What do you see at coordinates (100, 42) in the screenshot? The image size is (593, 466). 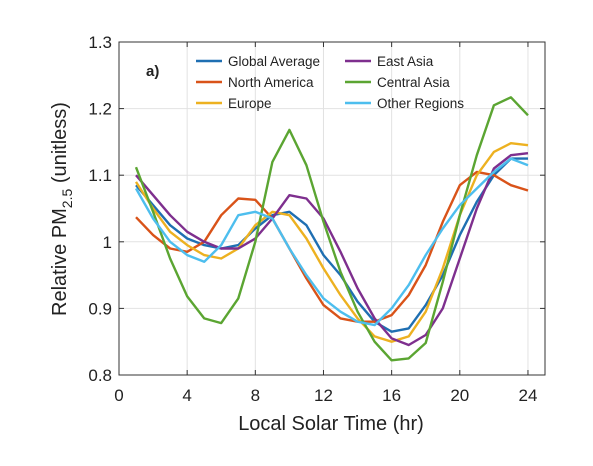 I see `y-tick-label: 1.3` at bounding box center [100, 42].